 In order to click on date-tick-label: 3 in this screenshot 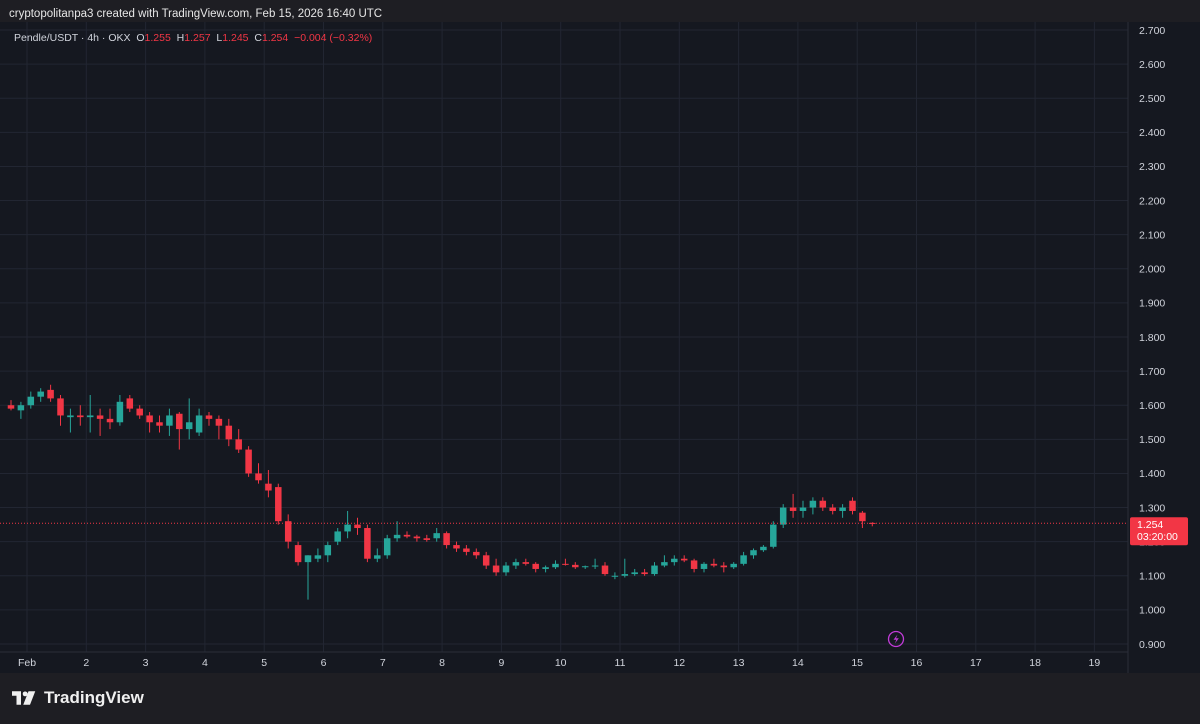, I will do `click(146, 663)`.